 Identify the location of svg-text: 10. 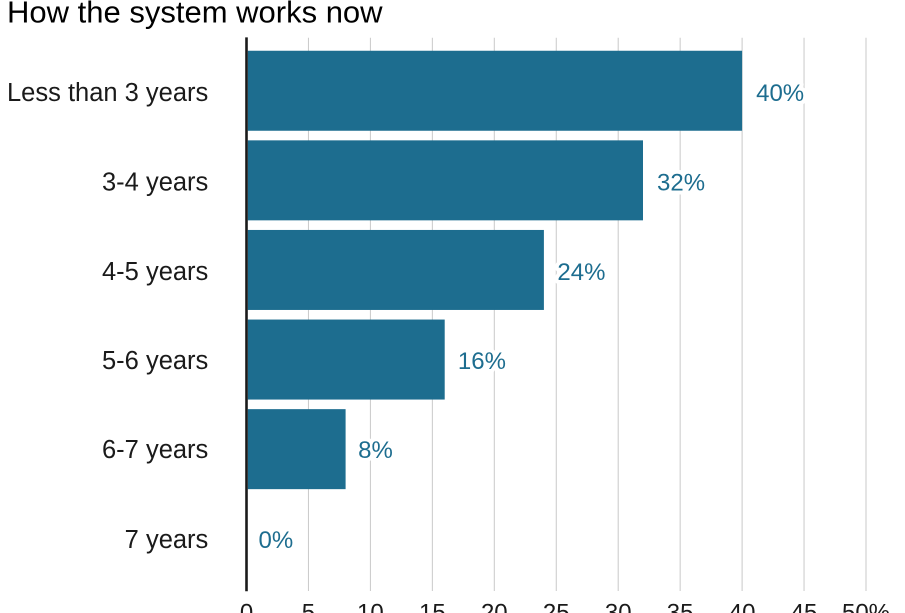
(370, 606).